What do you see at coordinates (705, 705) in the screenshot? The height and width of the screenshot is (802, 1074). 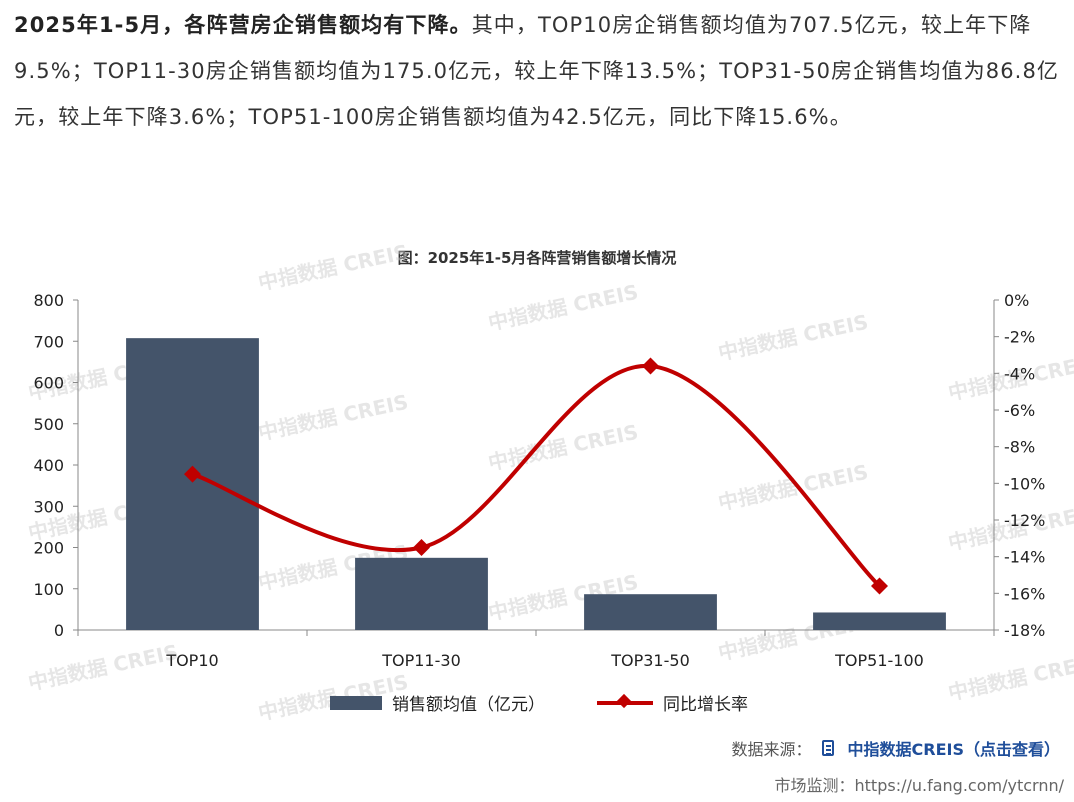 I see `legend-line-label: 同比增长率` at bounding box center [705, 705].